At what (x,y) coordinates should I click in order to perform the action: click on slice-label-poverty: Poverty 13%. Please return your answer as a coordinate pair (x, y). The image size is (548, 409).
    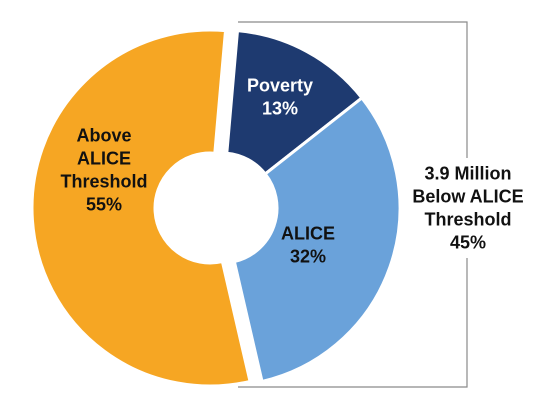
    Looking at the image, I should click on (280, 97).